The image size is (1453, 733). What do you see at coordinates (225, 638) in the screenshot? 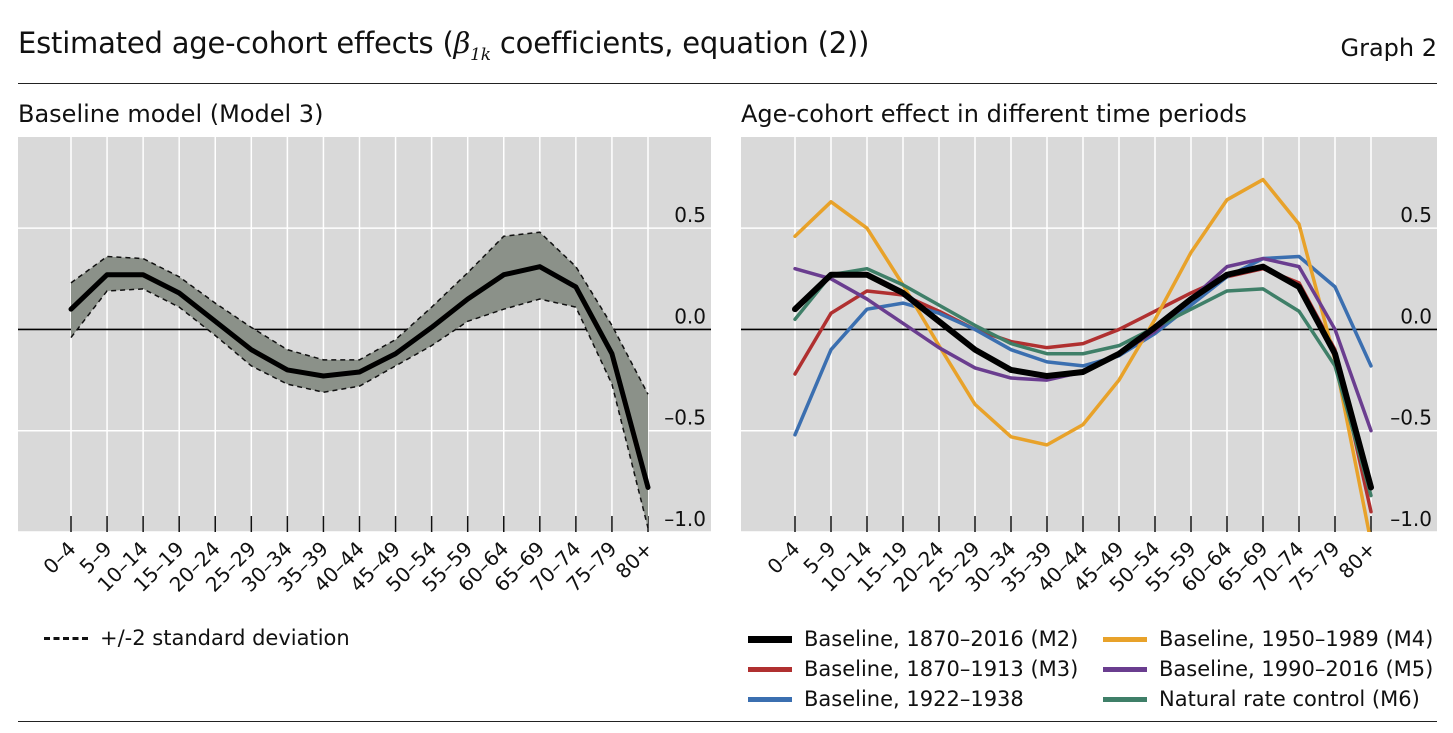
I see `legend-label-std: +/-2 standard deviation` at bounding box center [225, 638].